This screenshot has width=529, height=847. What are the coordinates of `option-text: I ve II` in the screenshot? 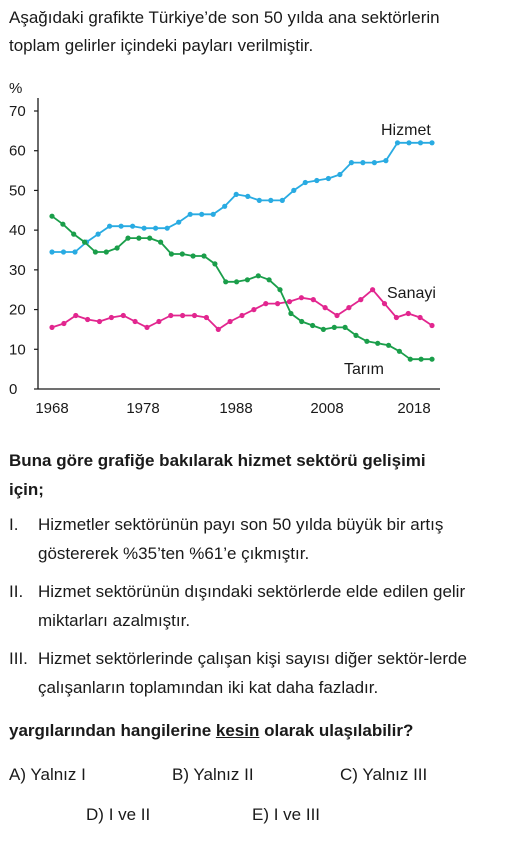 It's located at (129, 814).